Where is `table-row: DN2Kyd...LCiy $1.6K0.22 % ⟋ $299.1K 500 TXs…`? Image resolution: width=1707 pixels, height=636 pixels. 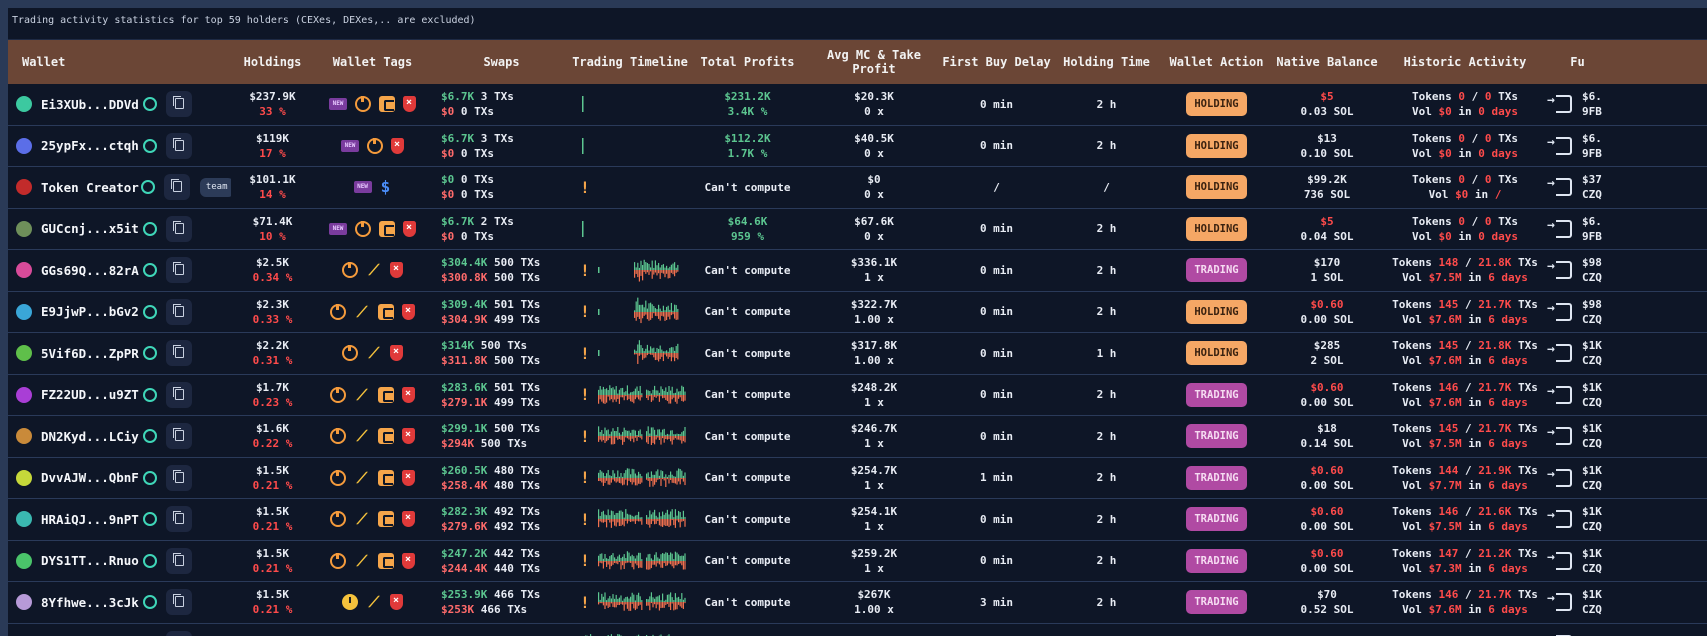
table-row: DN2Kyd...LCiy $1.6K0.22 % ⟋ $299.1K 500 TXs… is located at coordinates (857, 437).